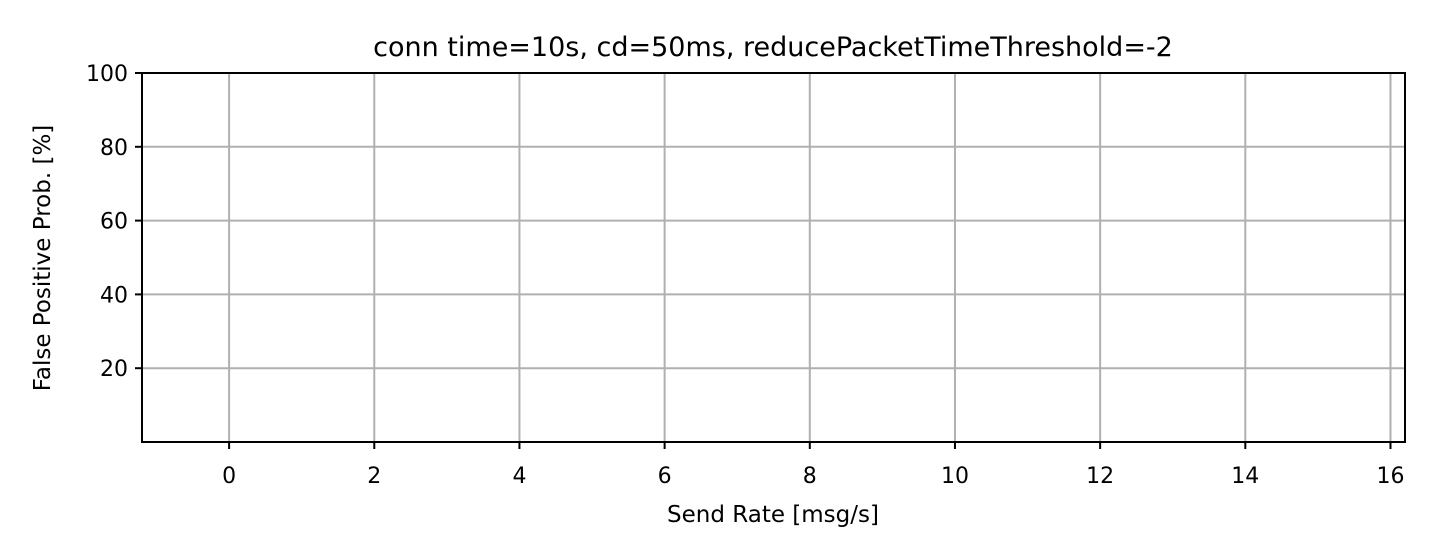 Image resolution: width=1440 pixels, height=560 pixels. Describe the element at coordinates (43, 258) in the screenshot. I see `y-axis-label: False Positive Prob. [%]` at that location.